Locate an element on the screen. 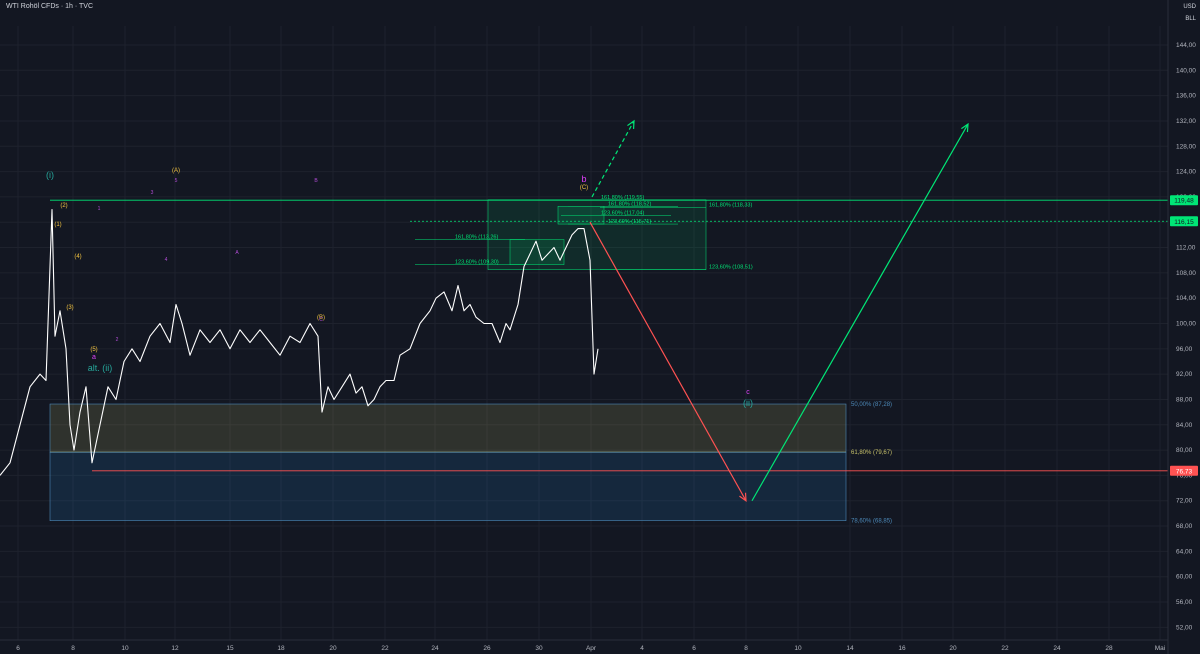 Image resolution: width=1200 pixels, height=654 pixels. fib-label: 123,60% (108,51) is located at coordinates (731, 268).